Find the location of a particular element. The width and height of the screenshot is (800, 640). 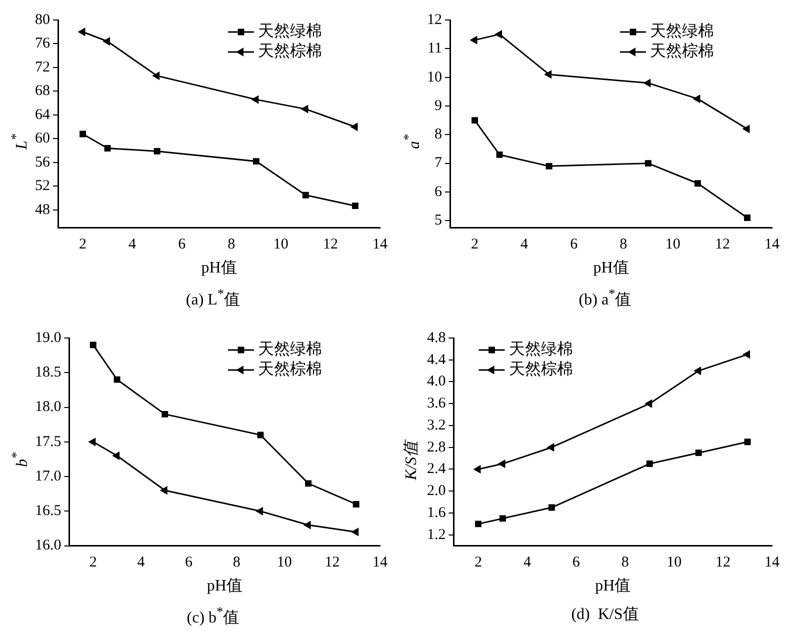

y-tick-label: 56 is located at coordinates (42, 162).